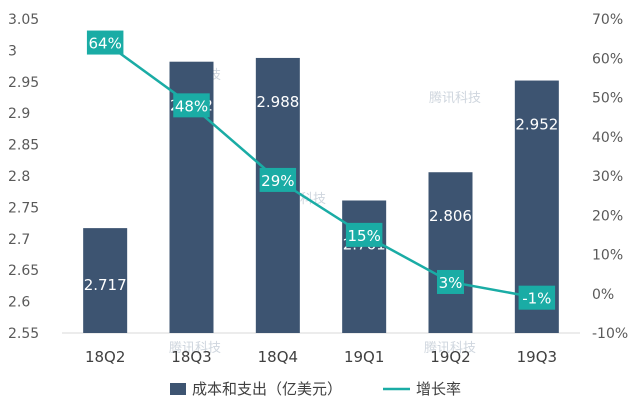 This screenshot has width=641, height=406. Describe the element at coordinates (105, 357) in the screenshot. I see `x-tick-label: 18Q2` at that location.